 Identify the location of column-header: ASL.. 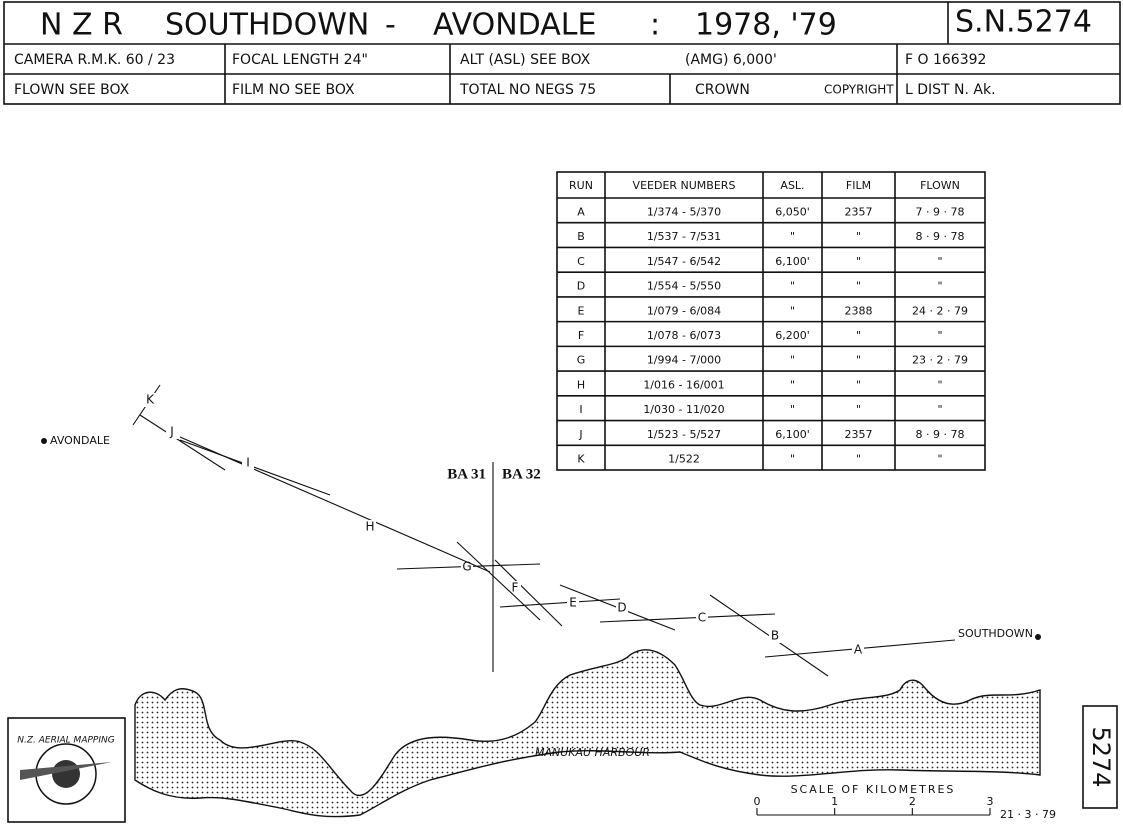
(792, 185).